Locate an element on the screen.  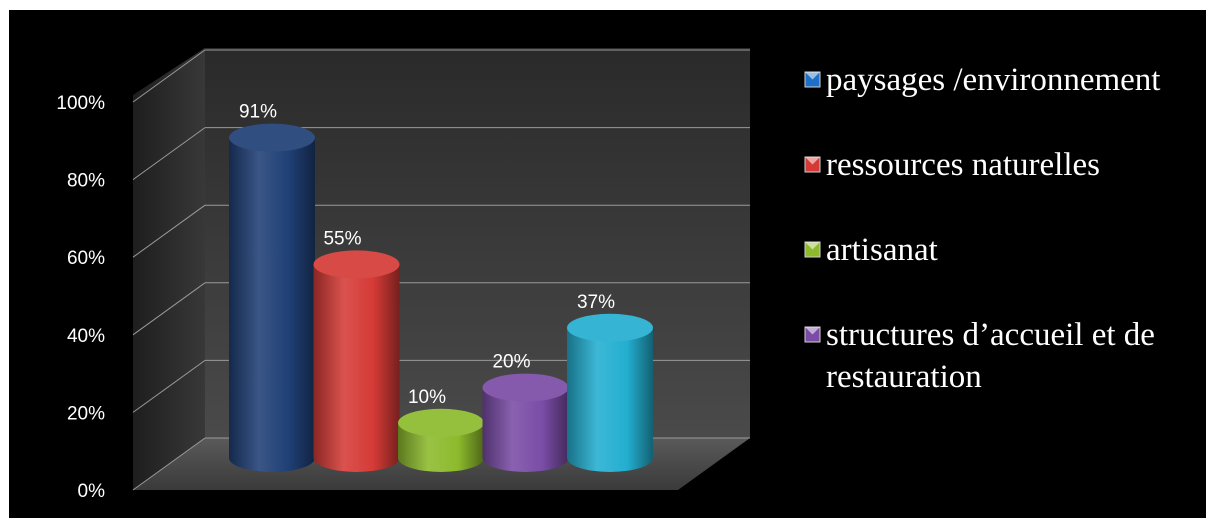
y-tick-label: 80% is located at coordinates (86, 181).